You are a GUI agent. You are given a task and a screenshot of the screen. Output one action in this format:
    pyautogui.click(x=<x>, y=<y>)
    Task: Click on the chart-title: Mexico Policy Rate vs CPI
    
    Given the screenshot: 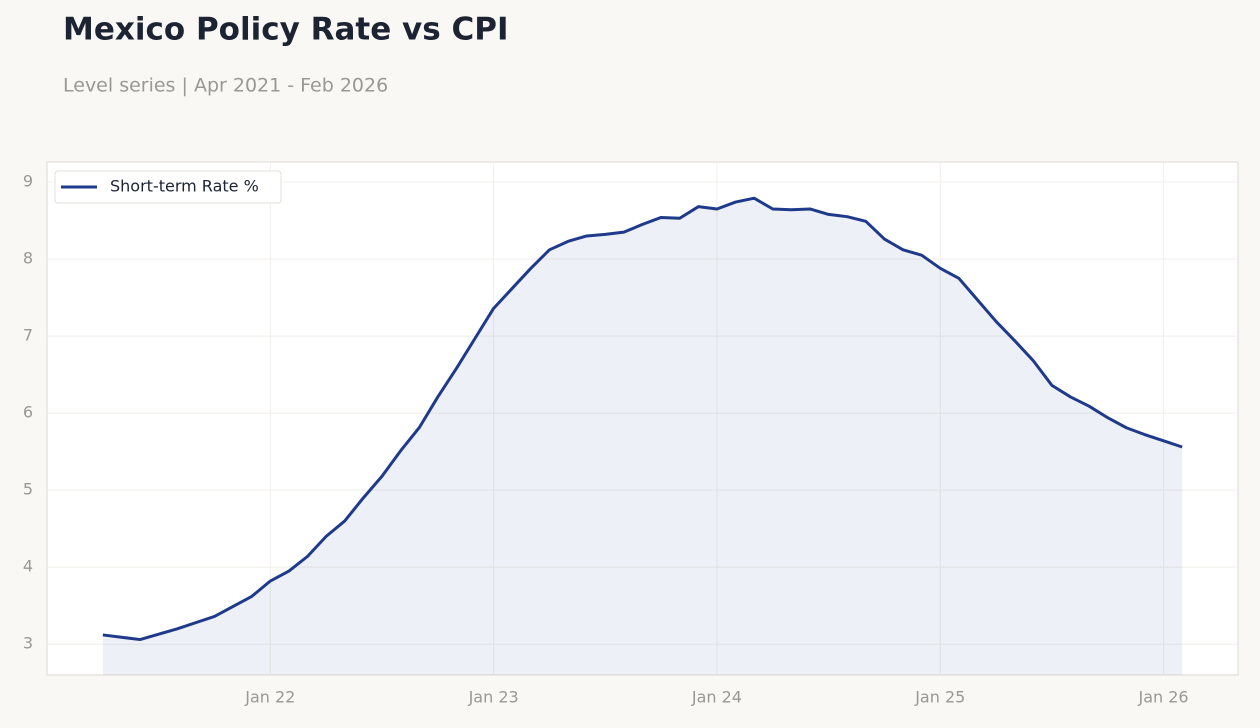 What is the action you would take?
    pyautogui.click(x=286, y=30)
    